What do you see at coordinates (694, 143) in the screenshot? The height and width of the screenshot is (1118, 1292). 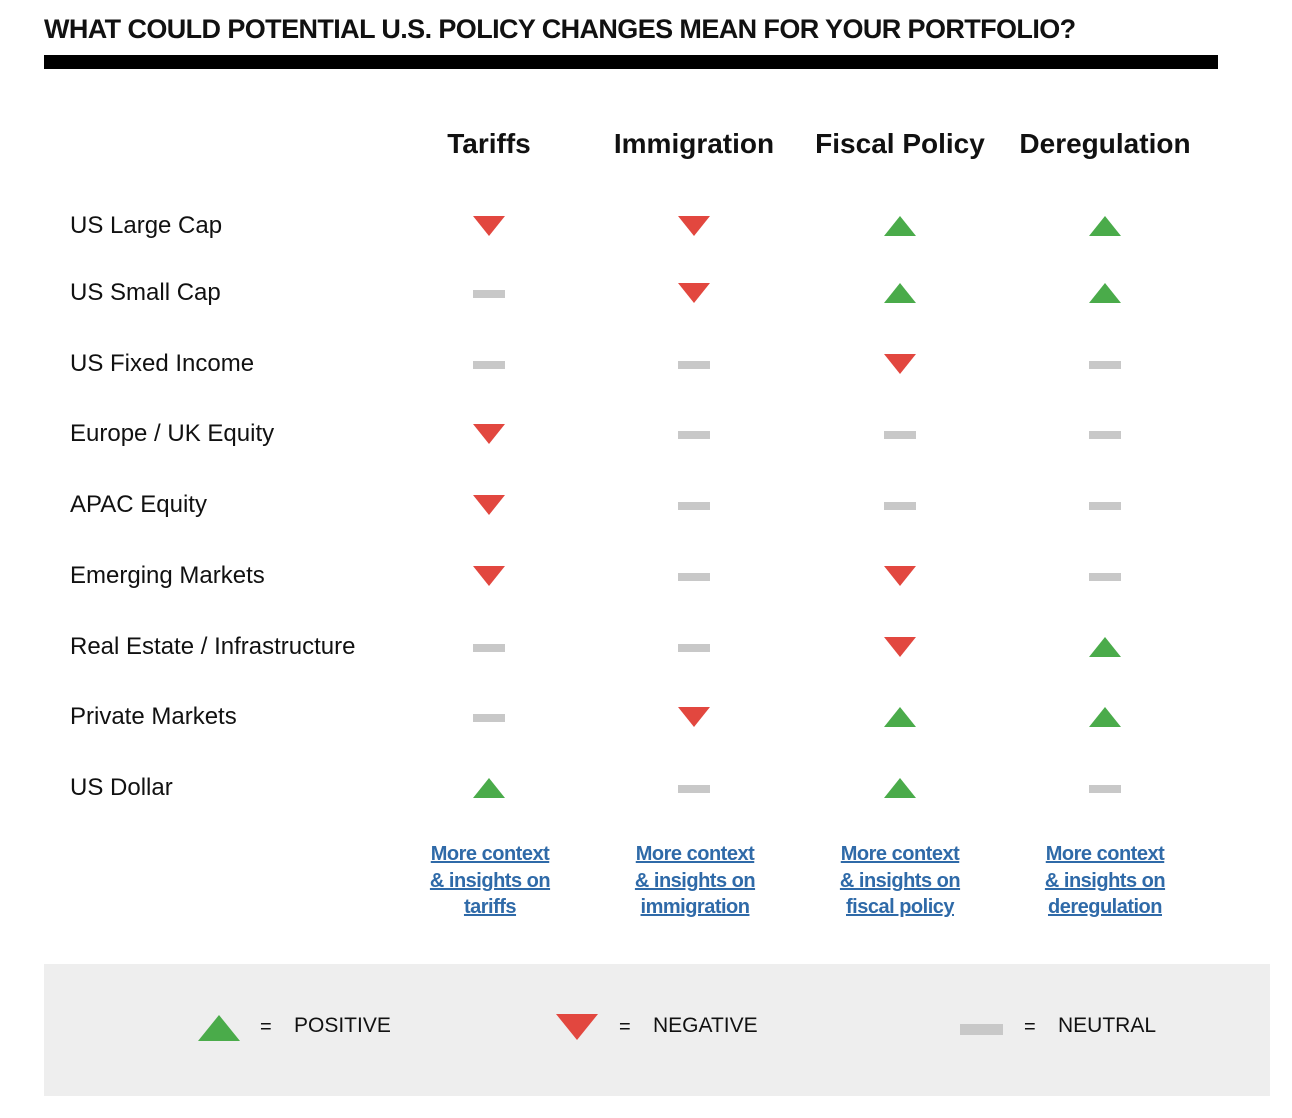 I see `column-header-immigration: Immigration` at bounding box center [694, 143].